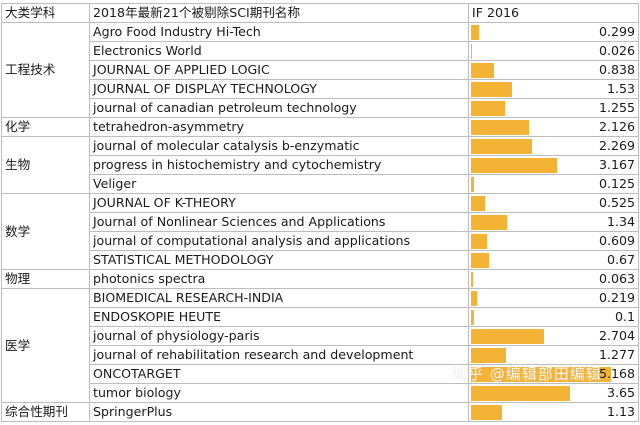 The width and height of the screenshot is (640, 425). Describe the element at coordinates (553, 355) in the screenshot. I see `impact-factor-cell: 1.277` at that location.